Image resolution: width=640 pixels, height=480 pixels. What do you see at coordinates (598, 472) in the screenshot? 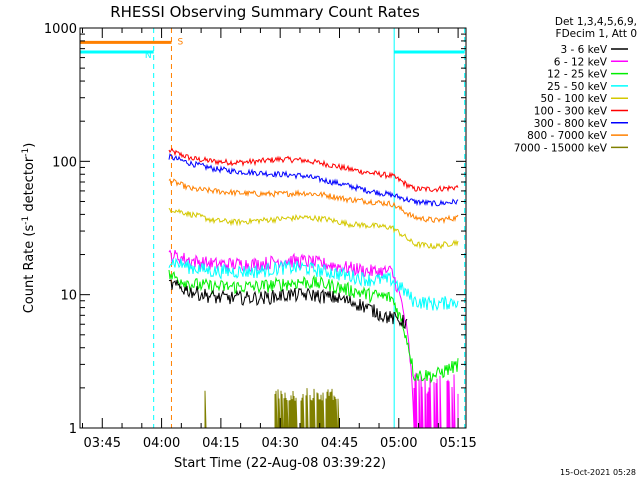
I see `footer-timestamp: 15-Oct-2021 05:28` at bounding box center [598, 472].